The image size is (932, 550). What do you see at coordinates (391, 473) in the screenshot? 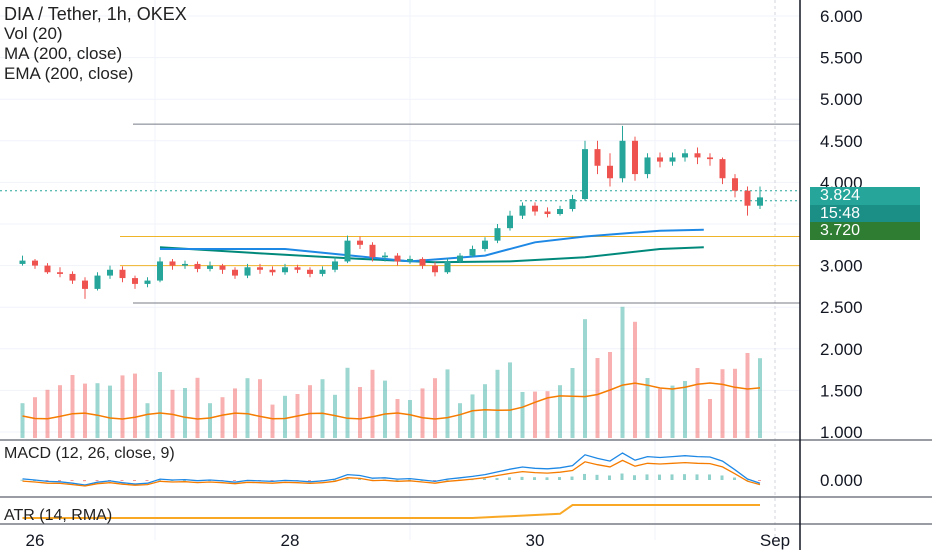
I see `macd-signal-line` at bounding box center [391, 473].